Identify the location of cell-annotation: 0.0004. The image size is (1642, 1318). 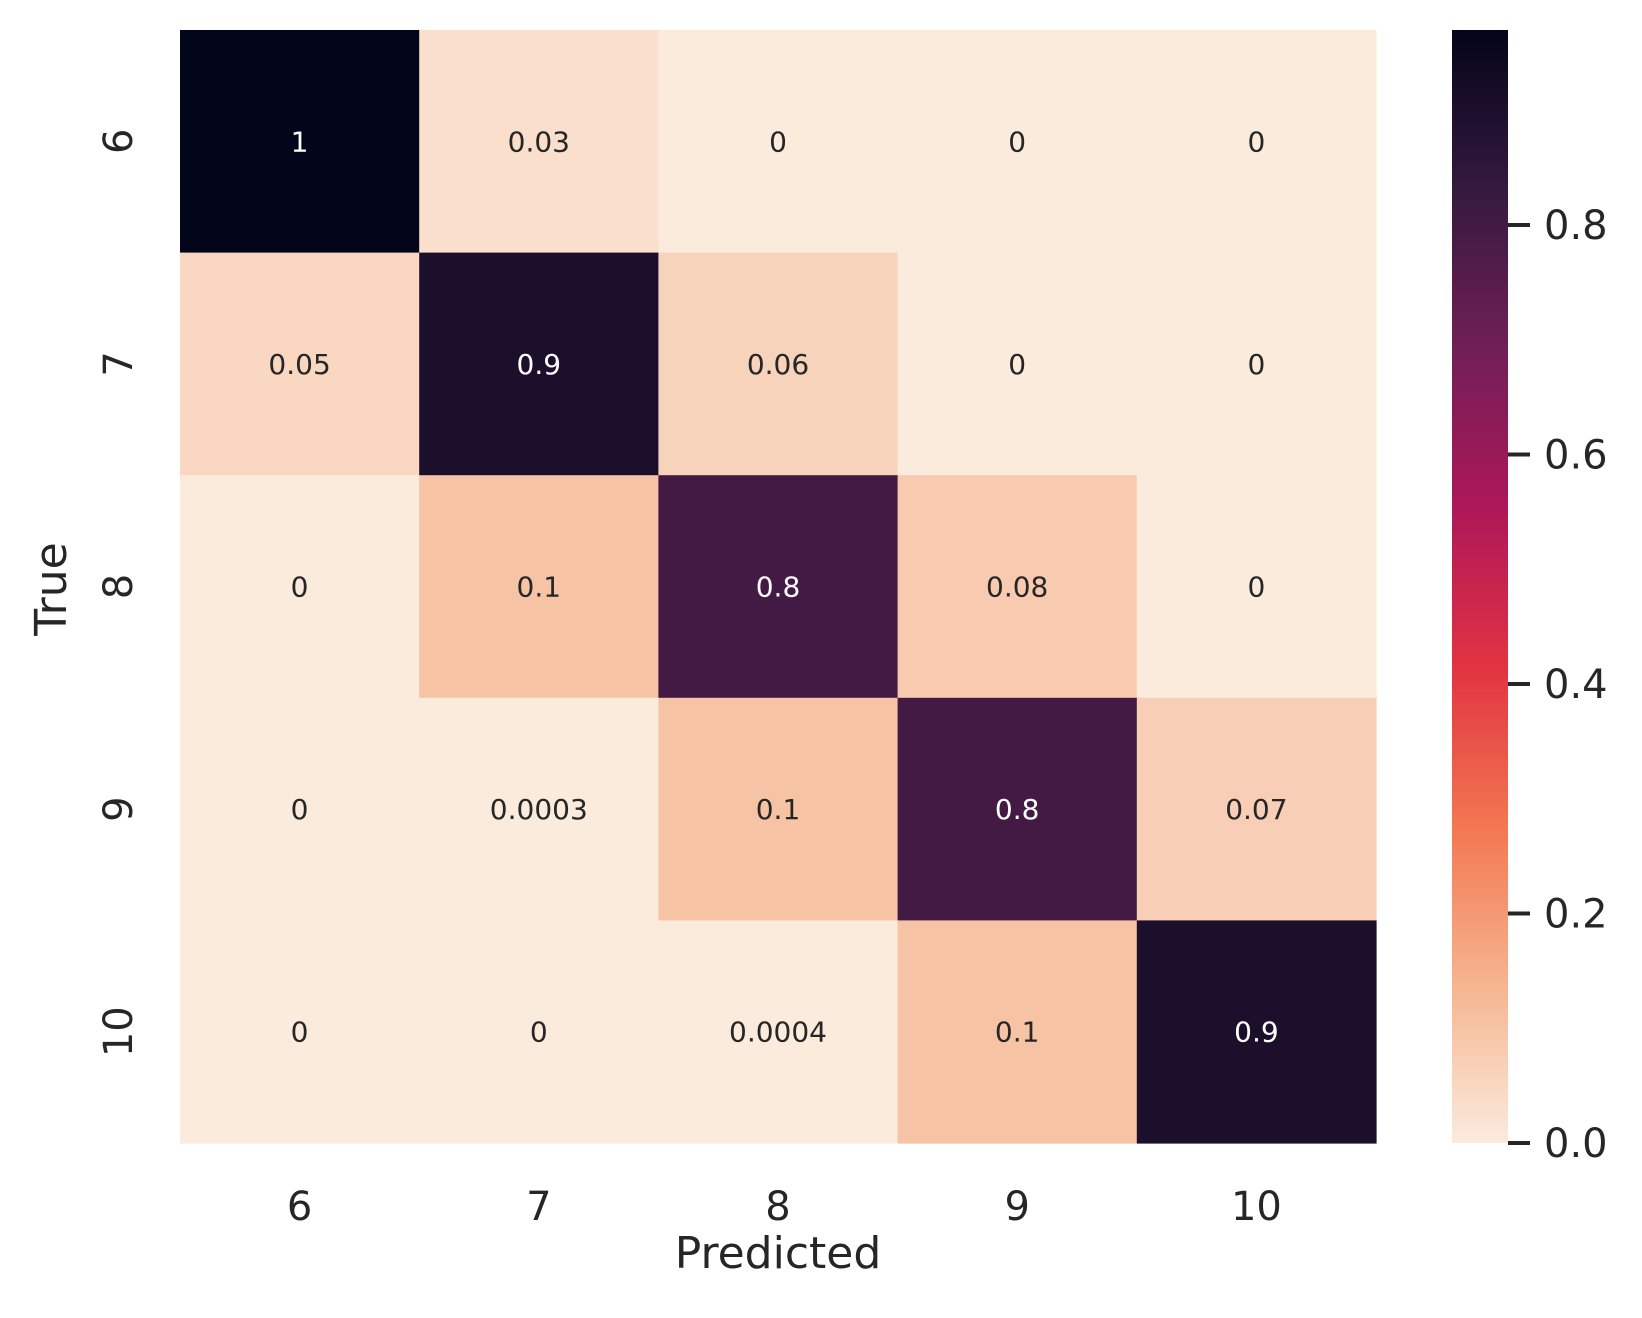
(778, 1032).